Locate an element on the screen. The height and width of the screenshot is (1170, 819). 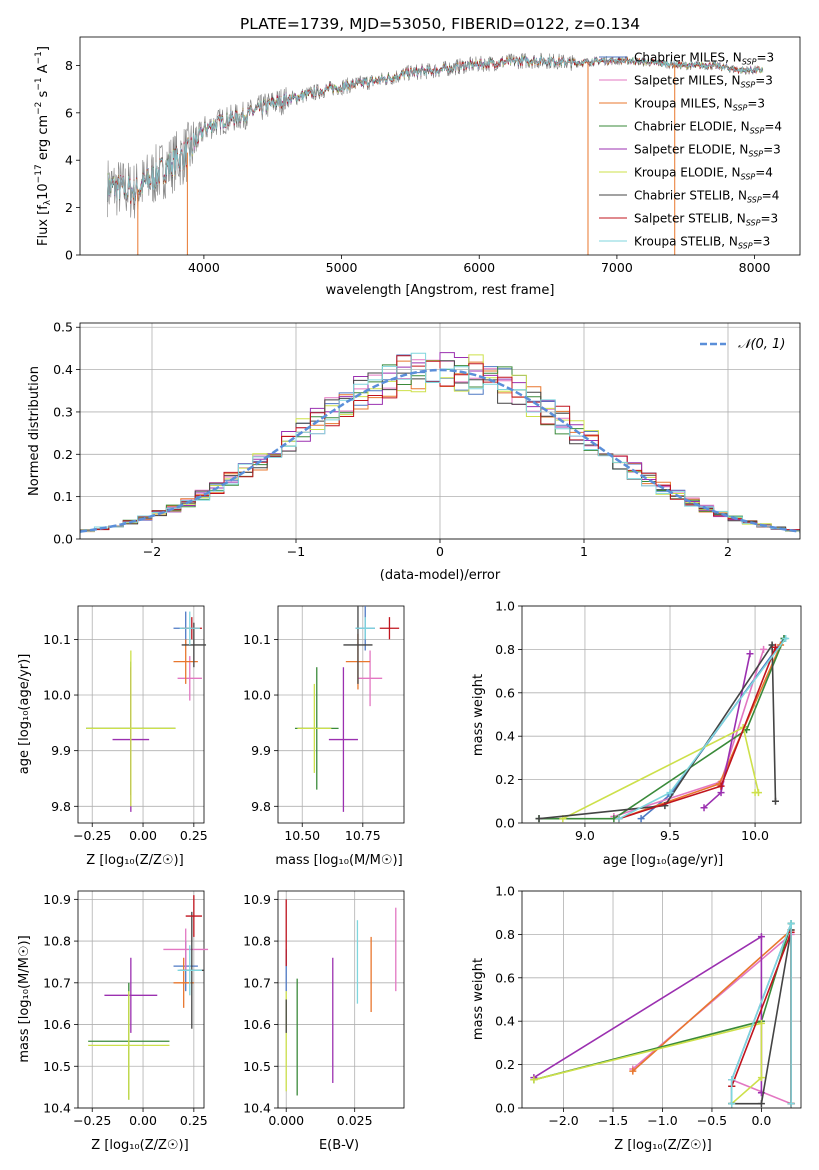
y-tick-label: 0.3 is located at coordinates (63, 411).